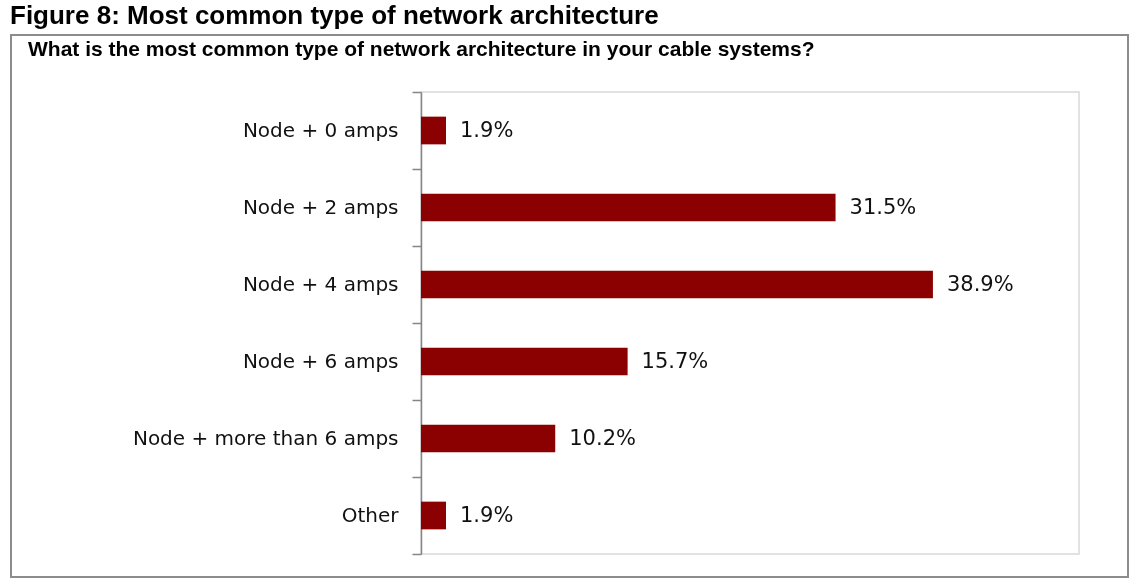 This screenshot has height=586, width=1131. Describe the element at coordinates (265, 438) in the screenshot. I see `y-tick-label: Node + more than 6 amps` at that location.